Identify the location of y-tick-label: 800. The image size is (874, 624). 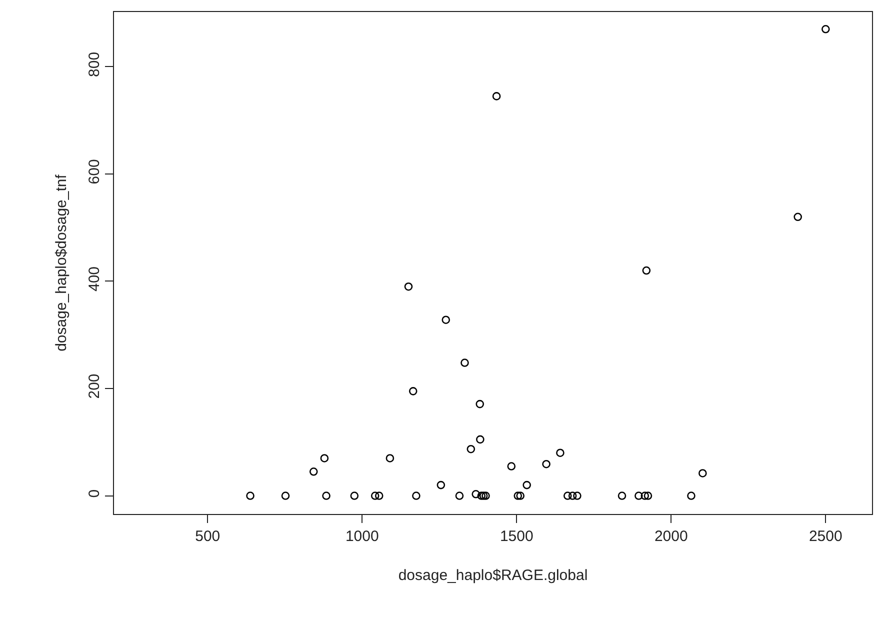
(94, 64).